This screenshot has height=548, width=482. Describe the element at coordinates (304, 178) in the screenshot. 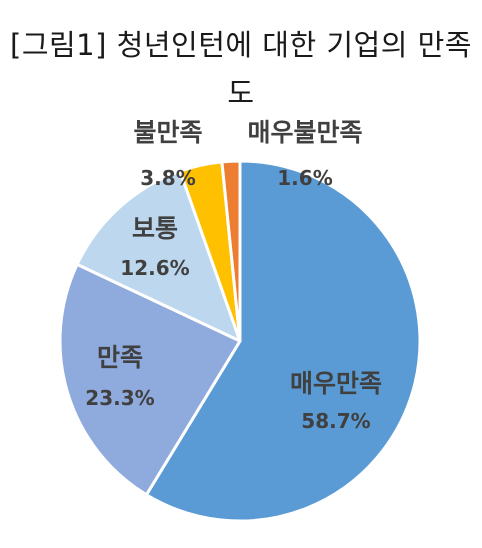

I see `slice-value-5: 1.6%` at that location.